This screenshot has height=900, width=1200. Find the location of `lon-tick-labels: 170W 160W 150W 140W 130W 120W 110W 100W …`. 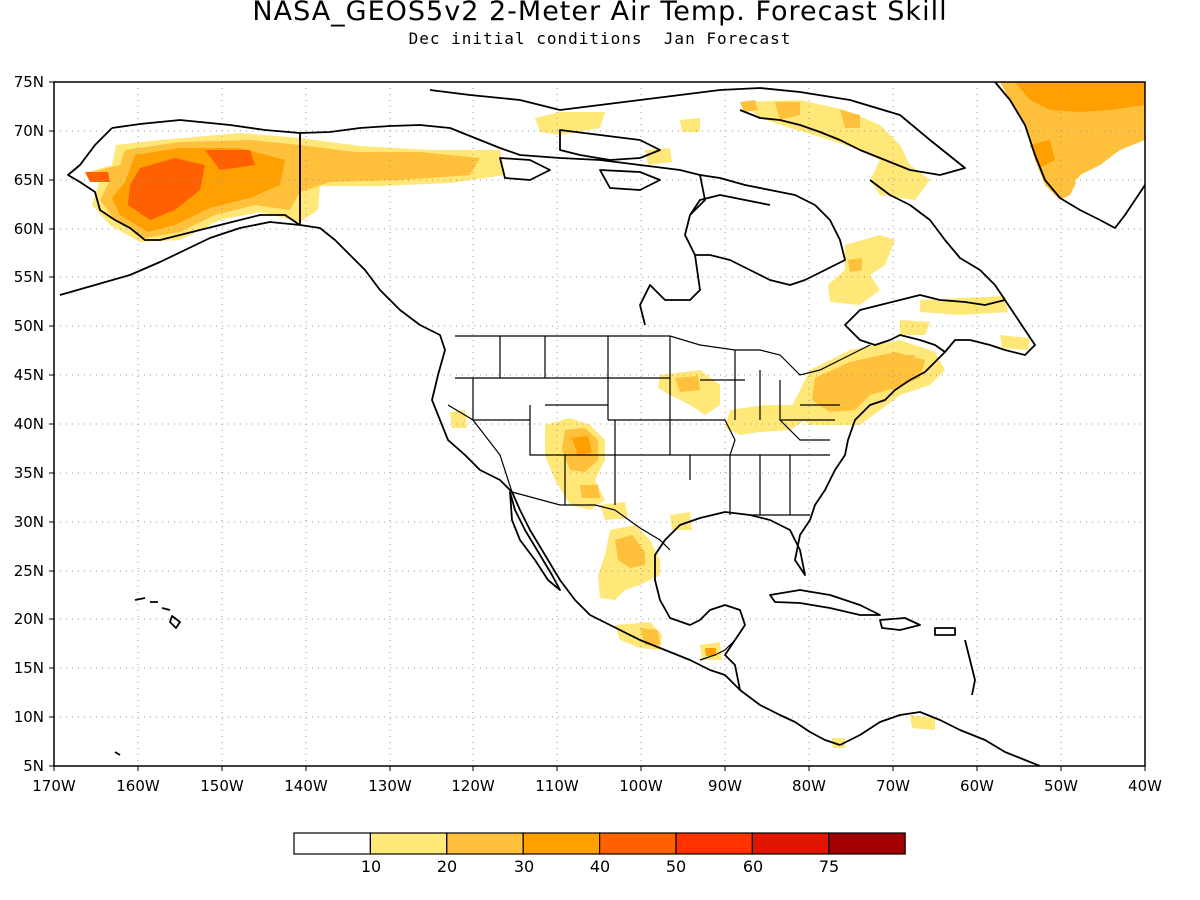

lon-tick-labels: 170W 160W 150W 140W 130W 120W 110W 100W … is located at coordinates (597, 786).